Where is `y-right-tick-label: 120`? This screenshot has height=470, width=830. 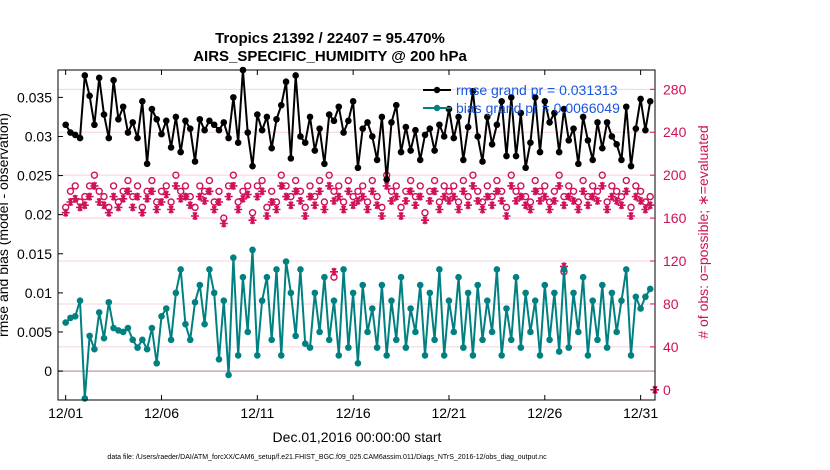 y-right-tick-label: 120 is located at coordinates (675, 261).